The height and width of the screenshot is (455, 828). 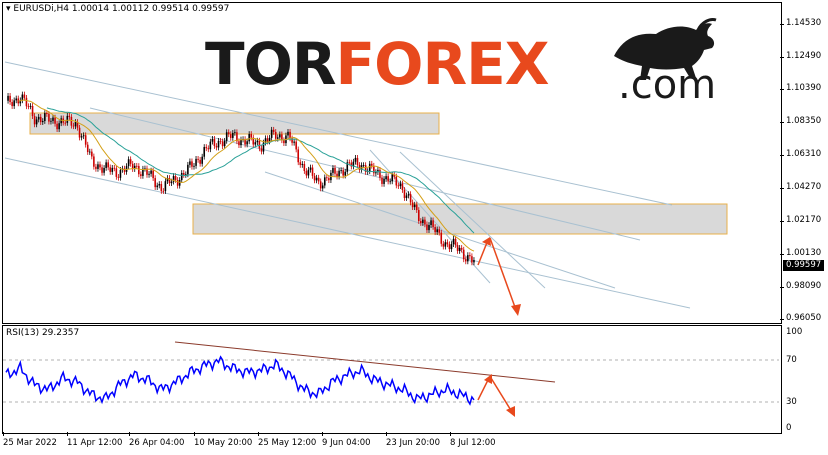 What do you see at coordinates (791, 360) in the screenshot?
I see `rsi-axis-label: 70` at bounding box center [791, 360].